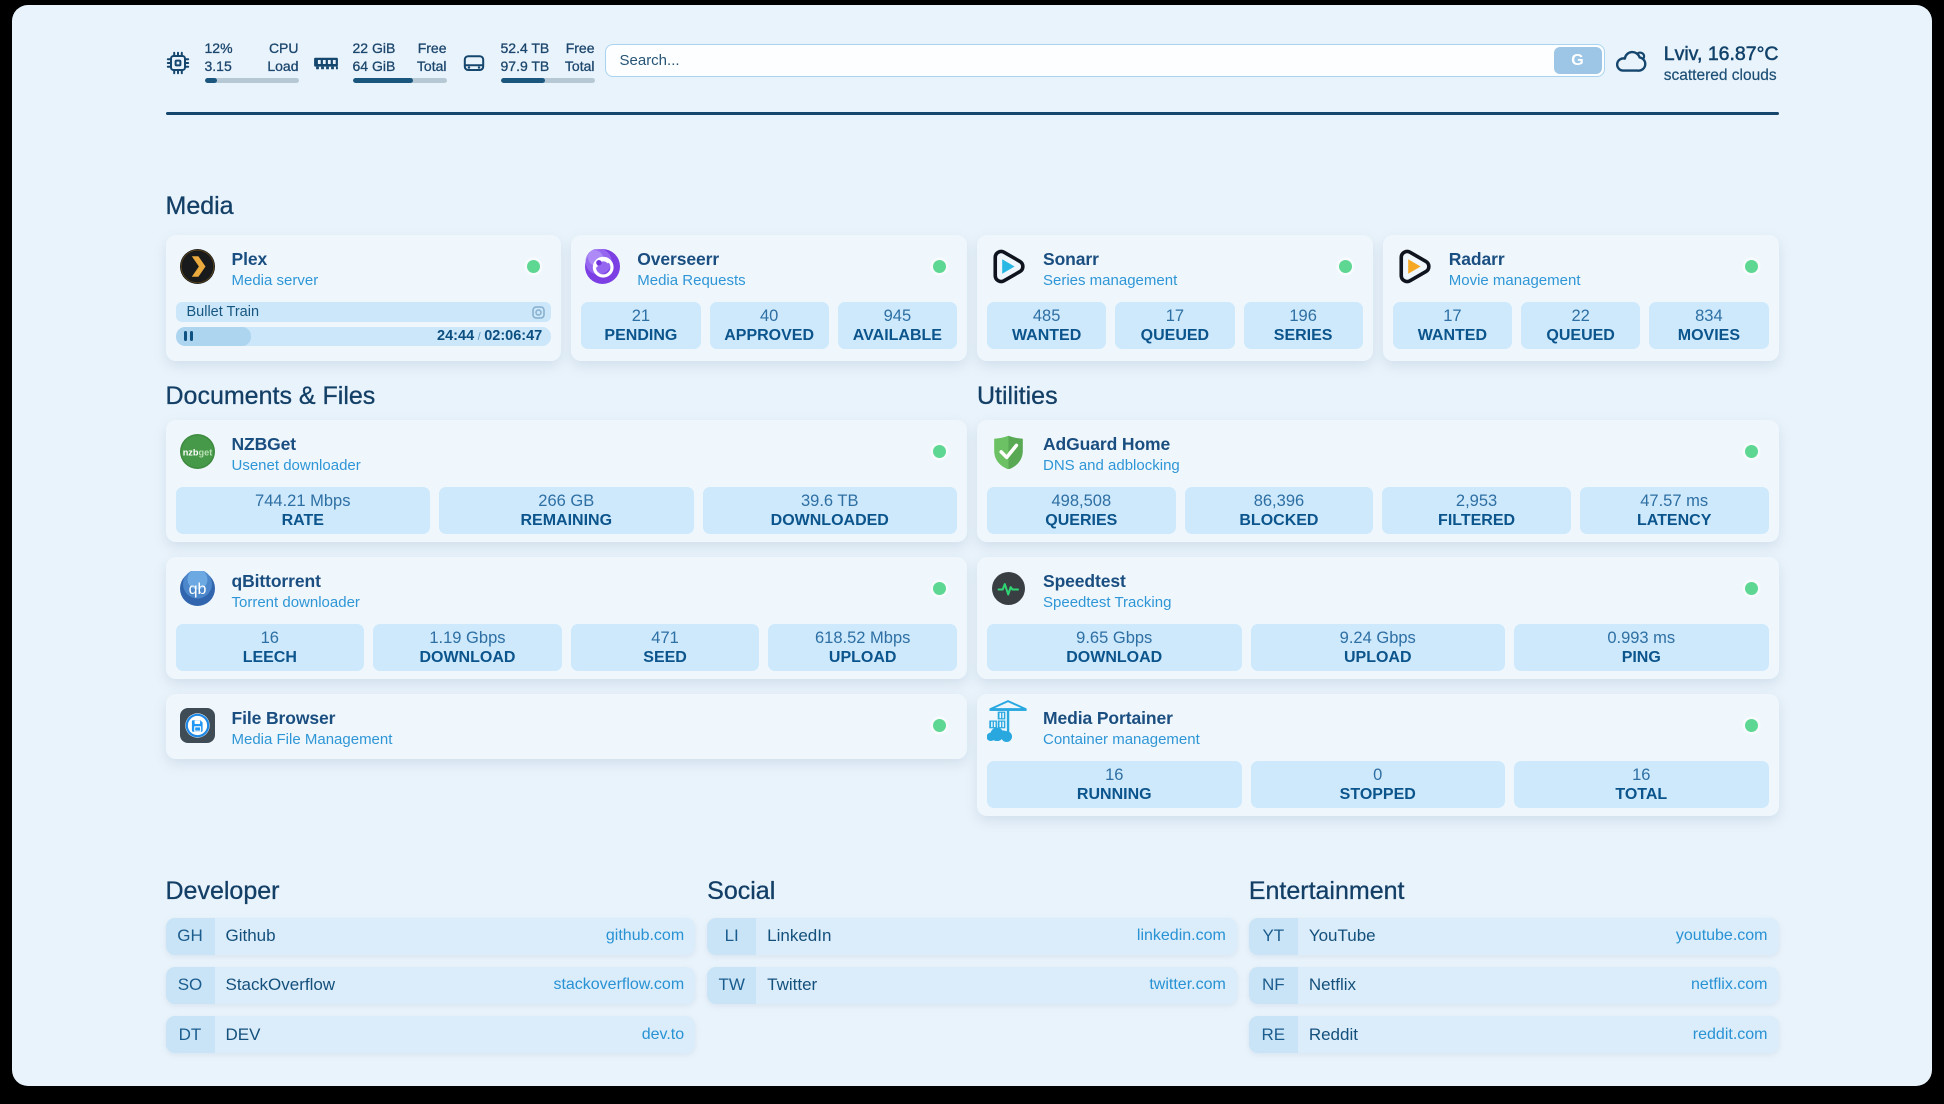  Describe the element at coordinates (188, 336) in the screenshot. I see `pause-button` at that location.